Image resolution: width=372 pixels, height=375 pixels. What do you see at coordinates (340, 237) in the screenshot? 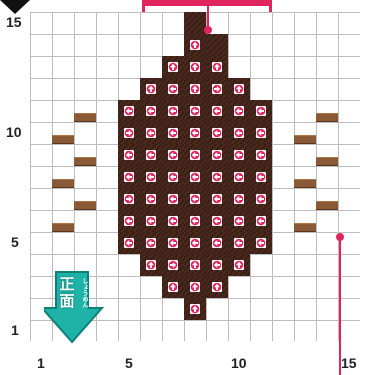
I see `bottom-pointer-dot` at bounding box center [340, 237].